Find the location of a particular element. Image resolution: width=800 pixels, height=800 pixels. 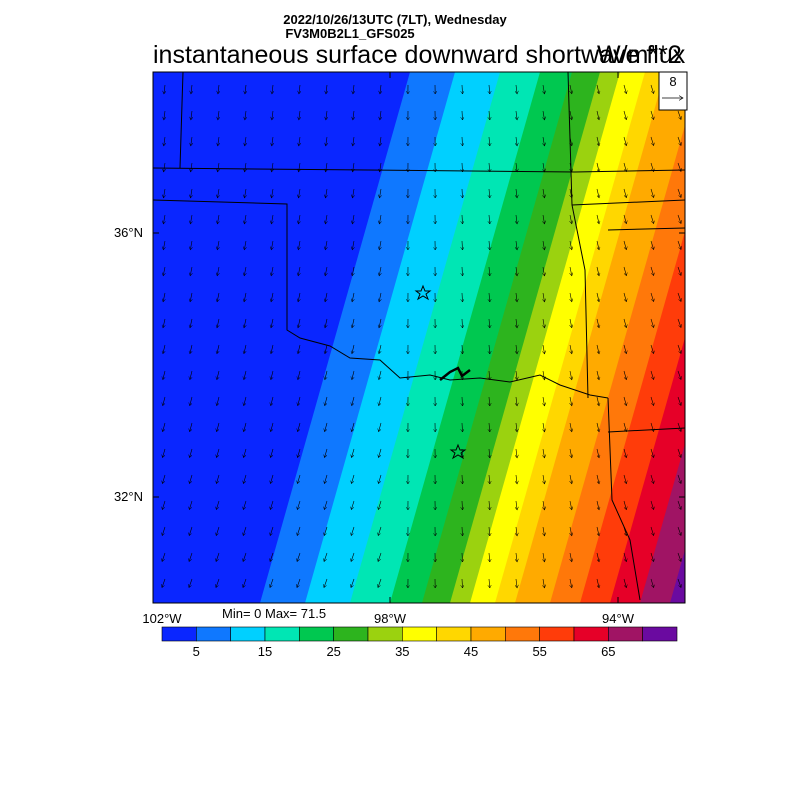

model-name-header: FV3M0B2L1_GFS025 is located at coordinates (350, 33).